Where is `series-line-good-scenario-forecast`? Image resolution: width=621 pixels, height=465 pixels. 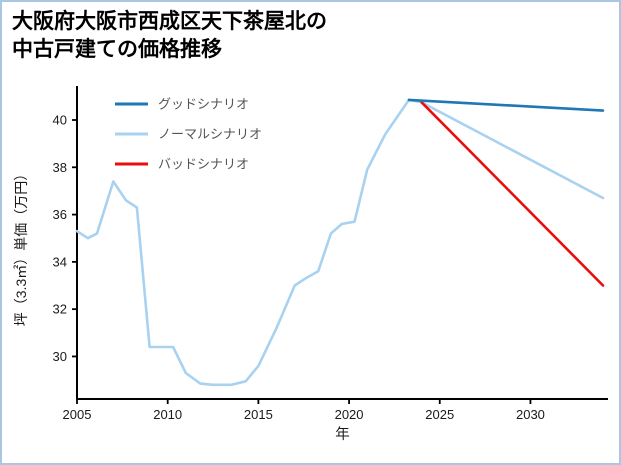 series-line-good-scenario-forecast is located at coordinates (506, 105).